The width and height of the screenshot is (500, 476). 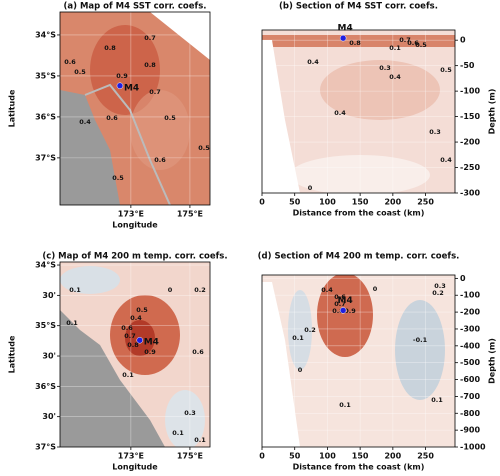 What do you see at coordinates (470, 116) in the screenshot?
I see `y-tick-label: -150` at bounding box center [470, 116].